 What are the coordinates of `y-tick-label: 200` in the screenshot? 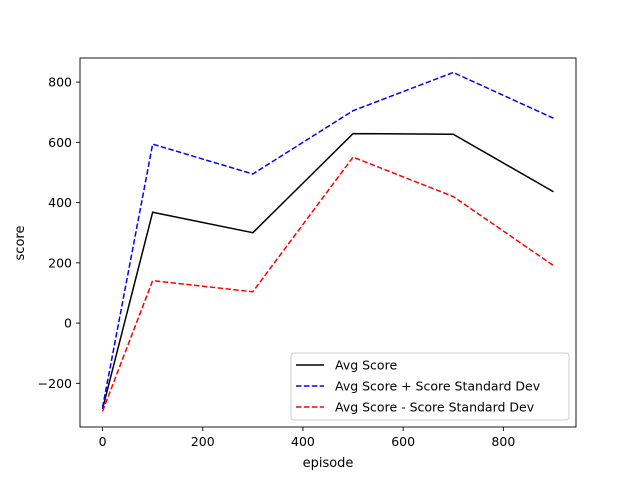 It's located at (60, 262).